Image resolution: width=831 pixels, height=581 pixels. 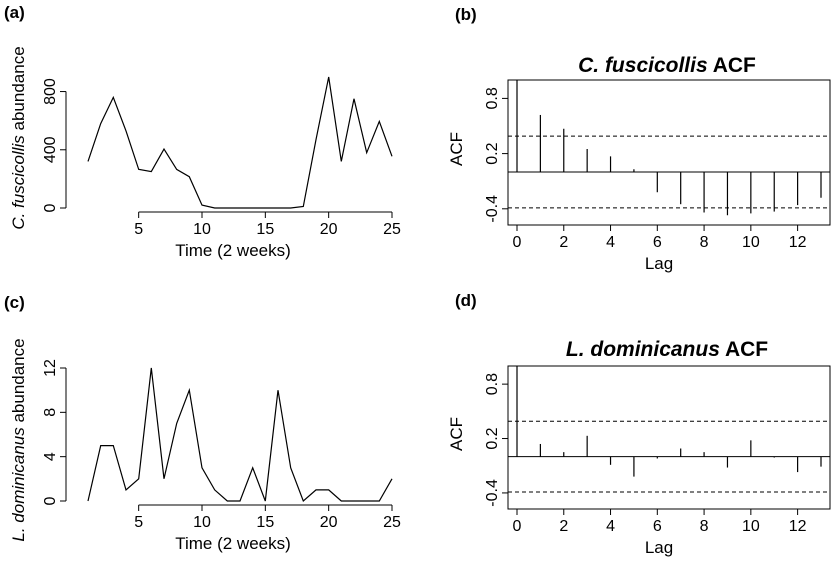 I want to click on y-tick-label-c: 12, so click(x=50, y=368).